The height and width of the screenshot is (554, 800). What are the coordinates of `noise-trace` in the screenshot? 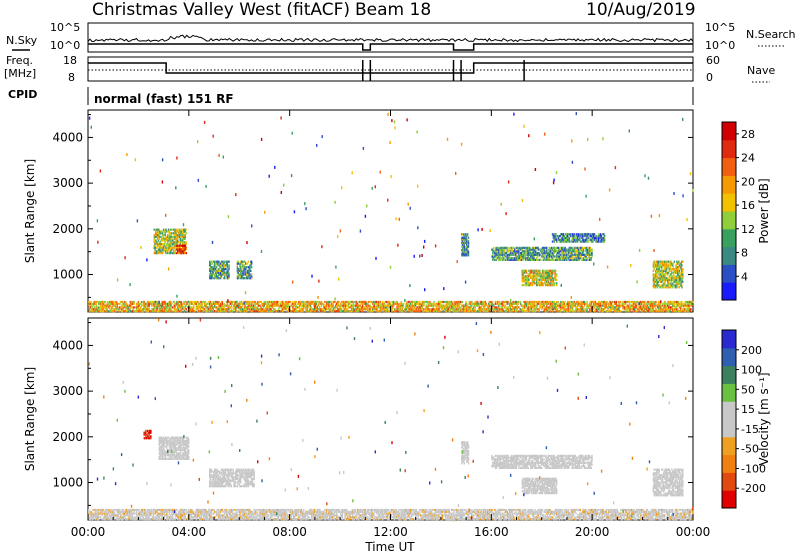 It's located at (390, 42).